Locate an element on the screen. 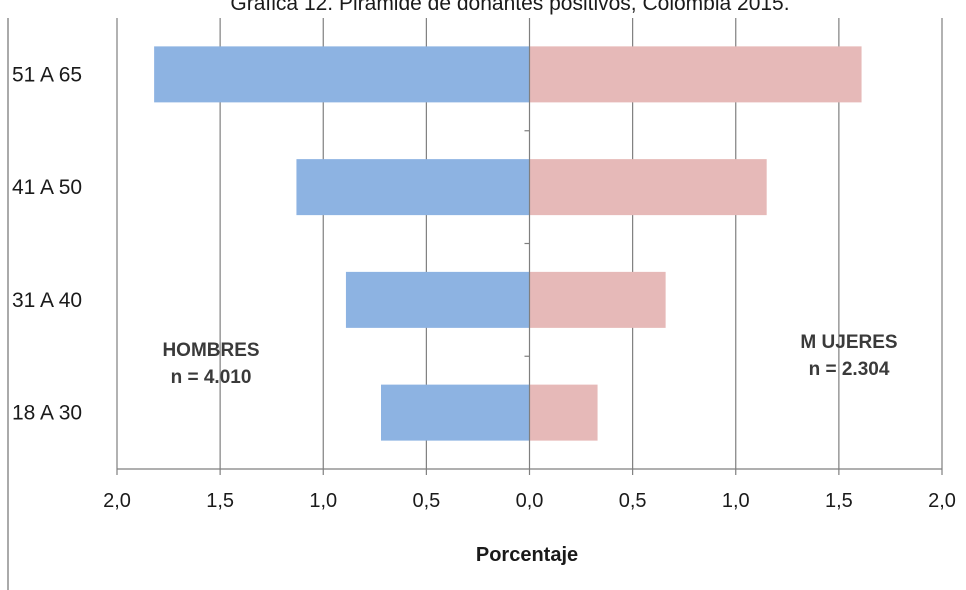  x-tick-label-5: 0,5 is located at coordinates (633, 501).